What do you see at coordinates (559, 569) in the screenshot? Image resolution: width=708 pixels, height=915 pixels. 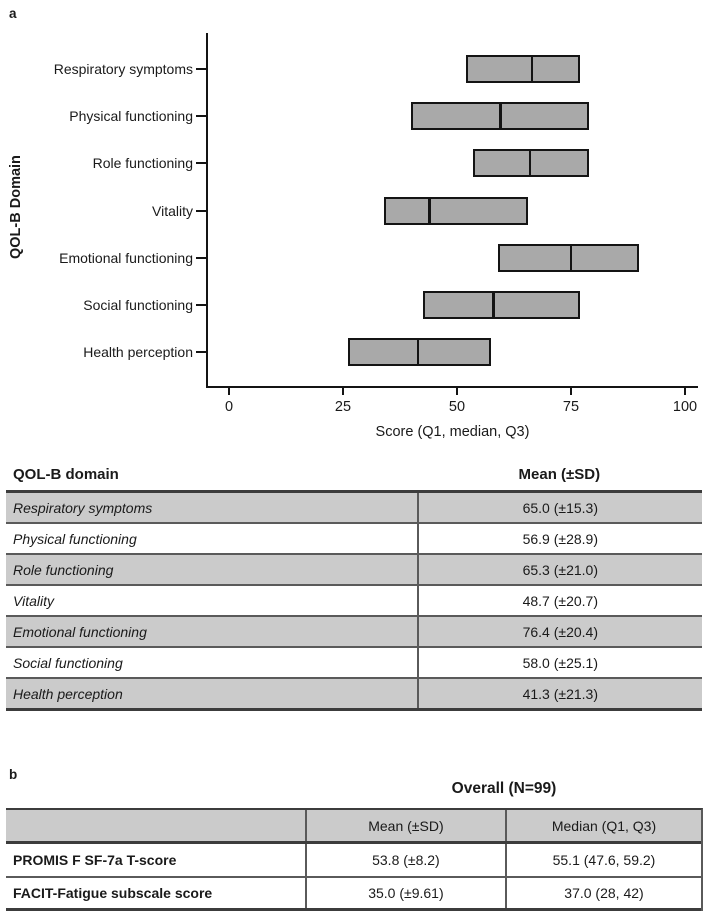 I see `mean-cell: 65.3 (±21.0)` at bounding box center [559, 569].